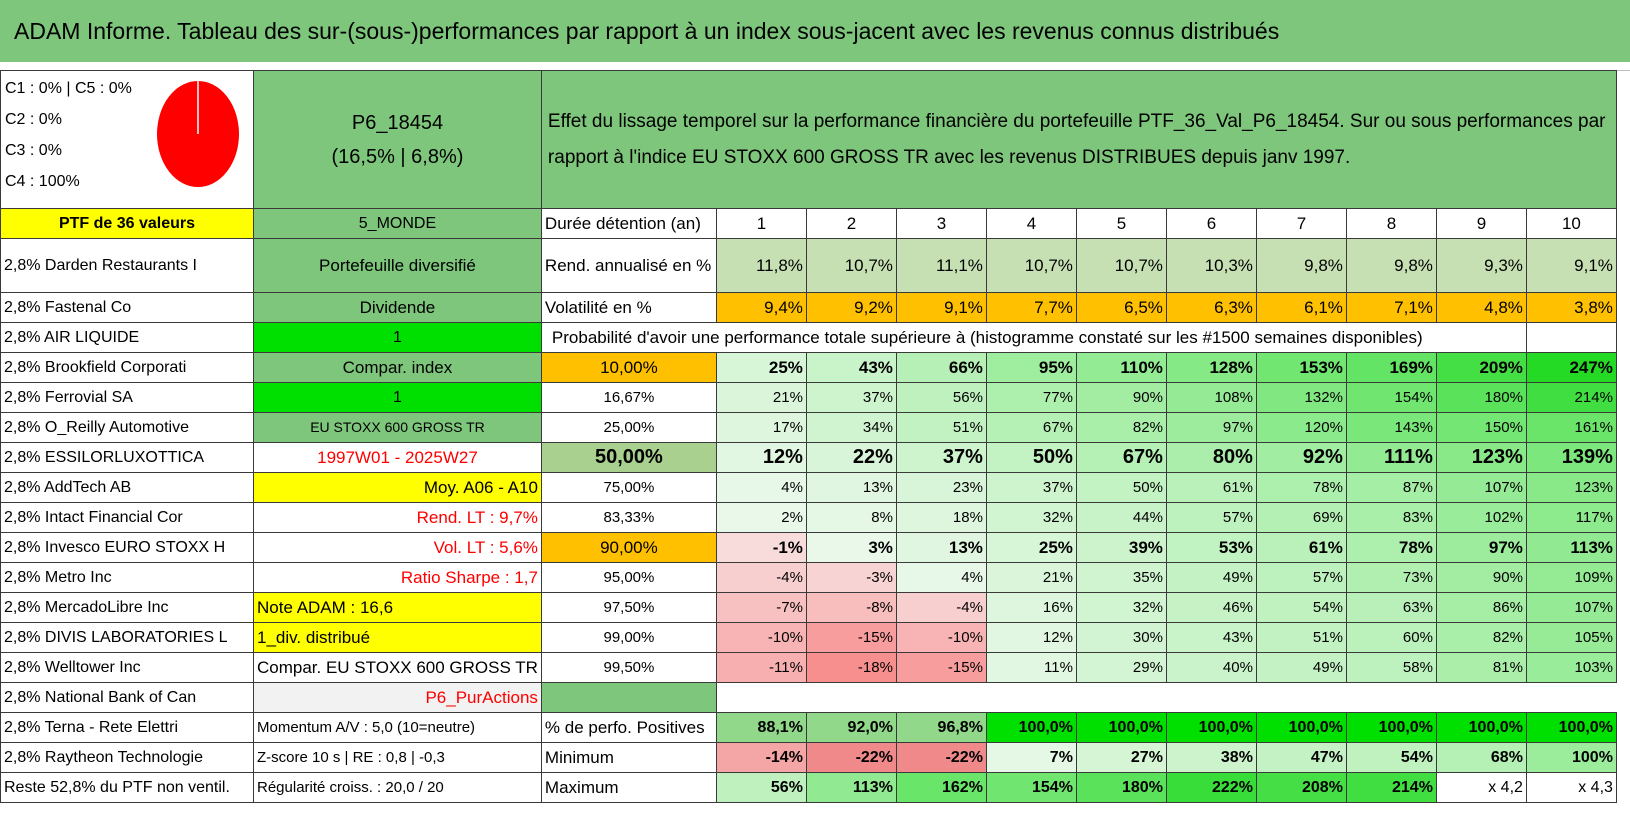  Describe the element at coordinates (1481, 667) in the screenshot. I see `probability-value: 81%` at that location.